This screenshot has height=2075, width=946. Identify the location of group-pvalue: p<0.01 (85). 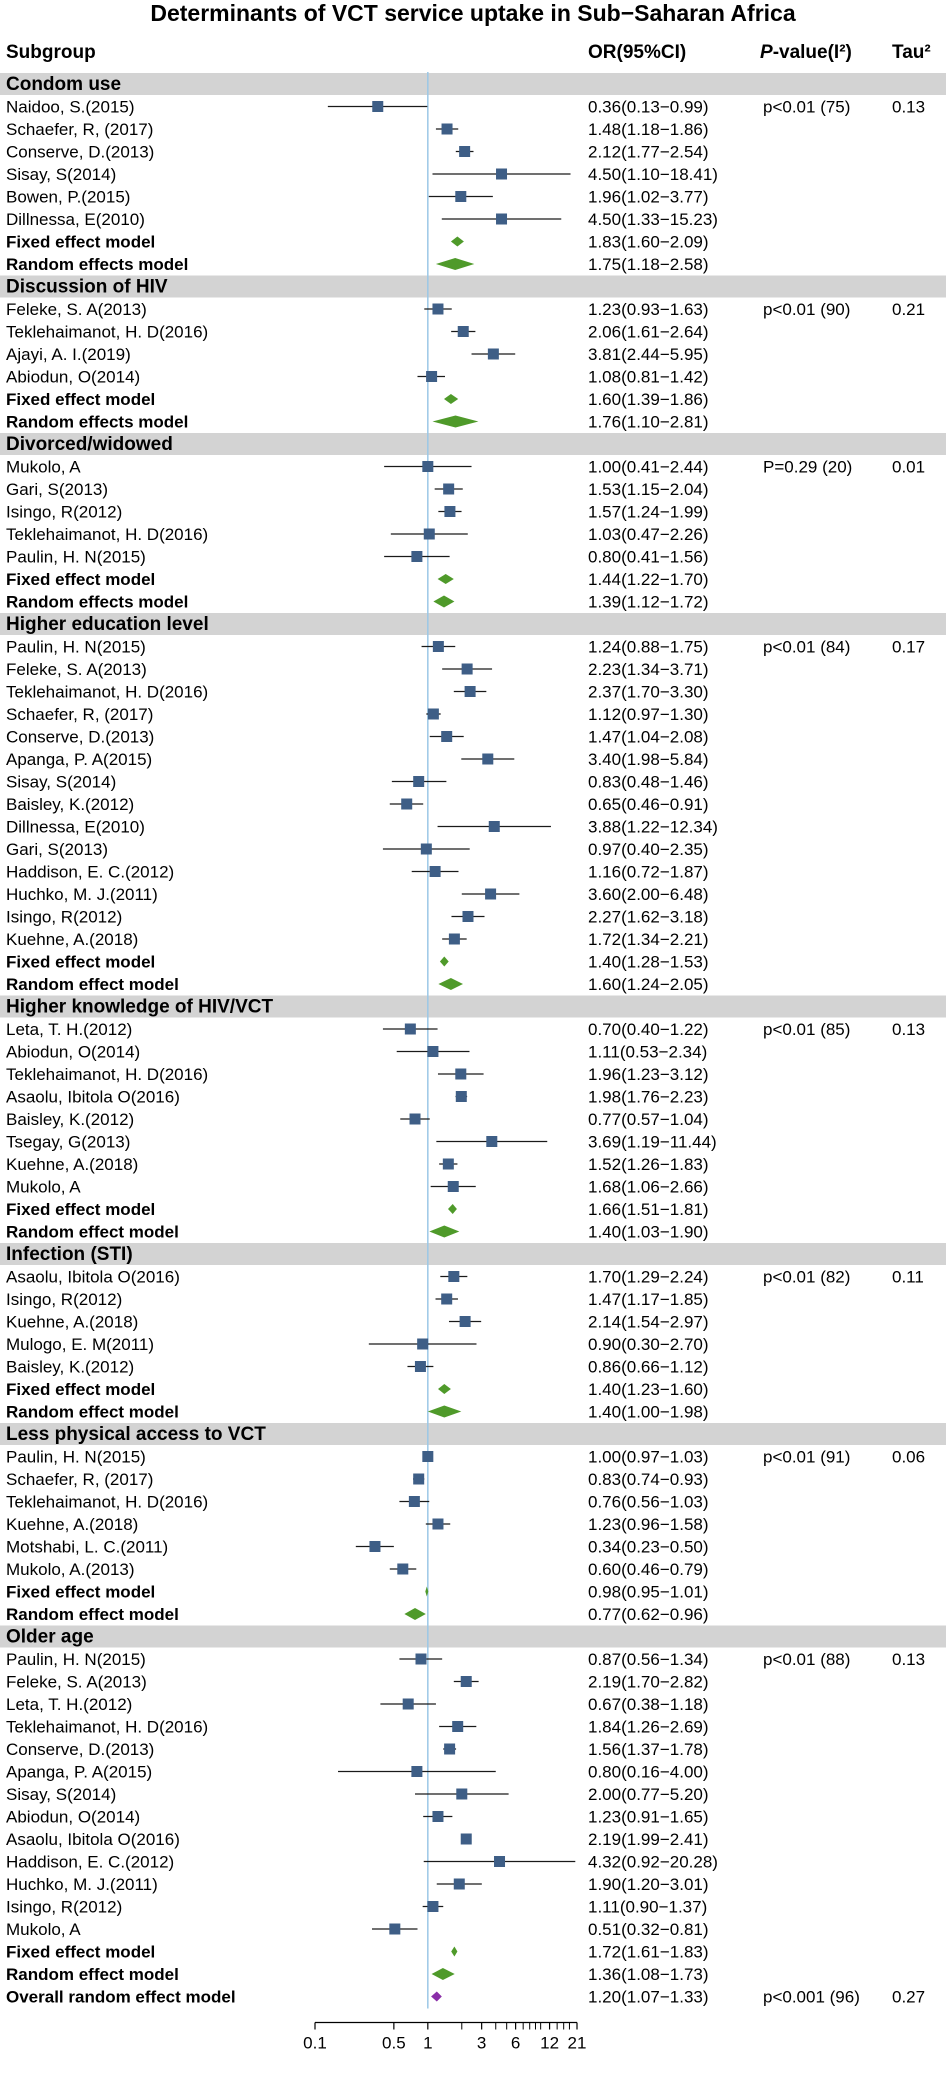
(806, 1029).